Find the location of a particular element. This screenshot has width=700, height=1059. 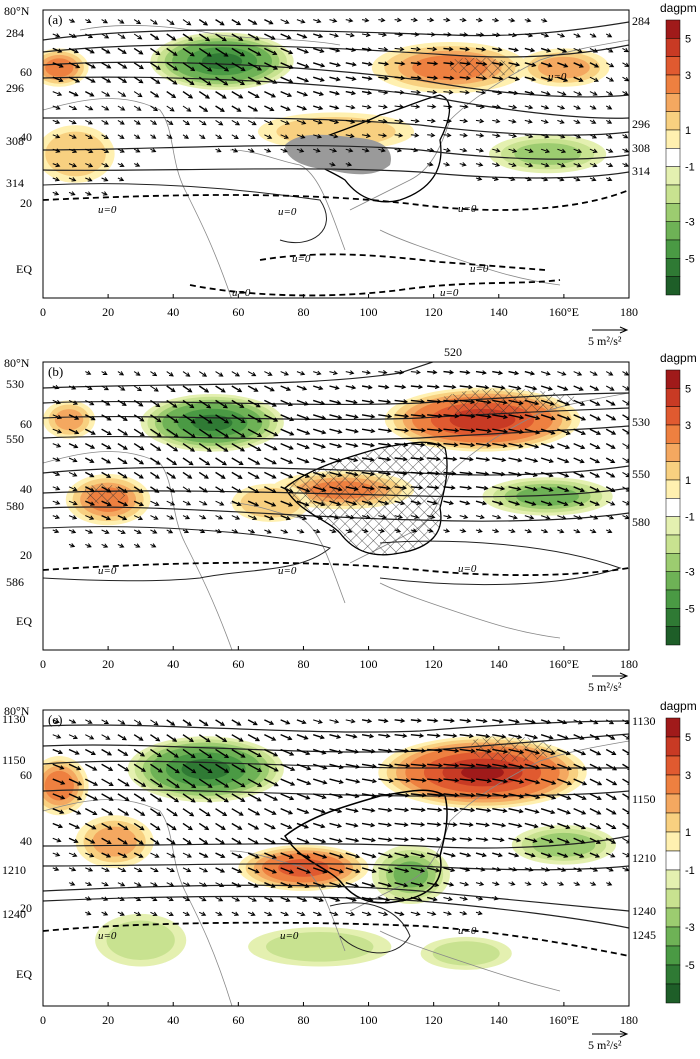

x-tick-label: 140 is located at coordinates (499, 664).